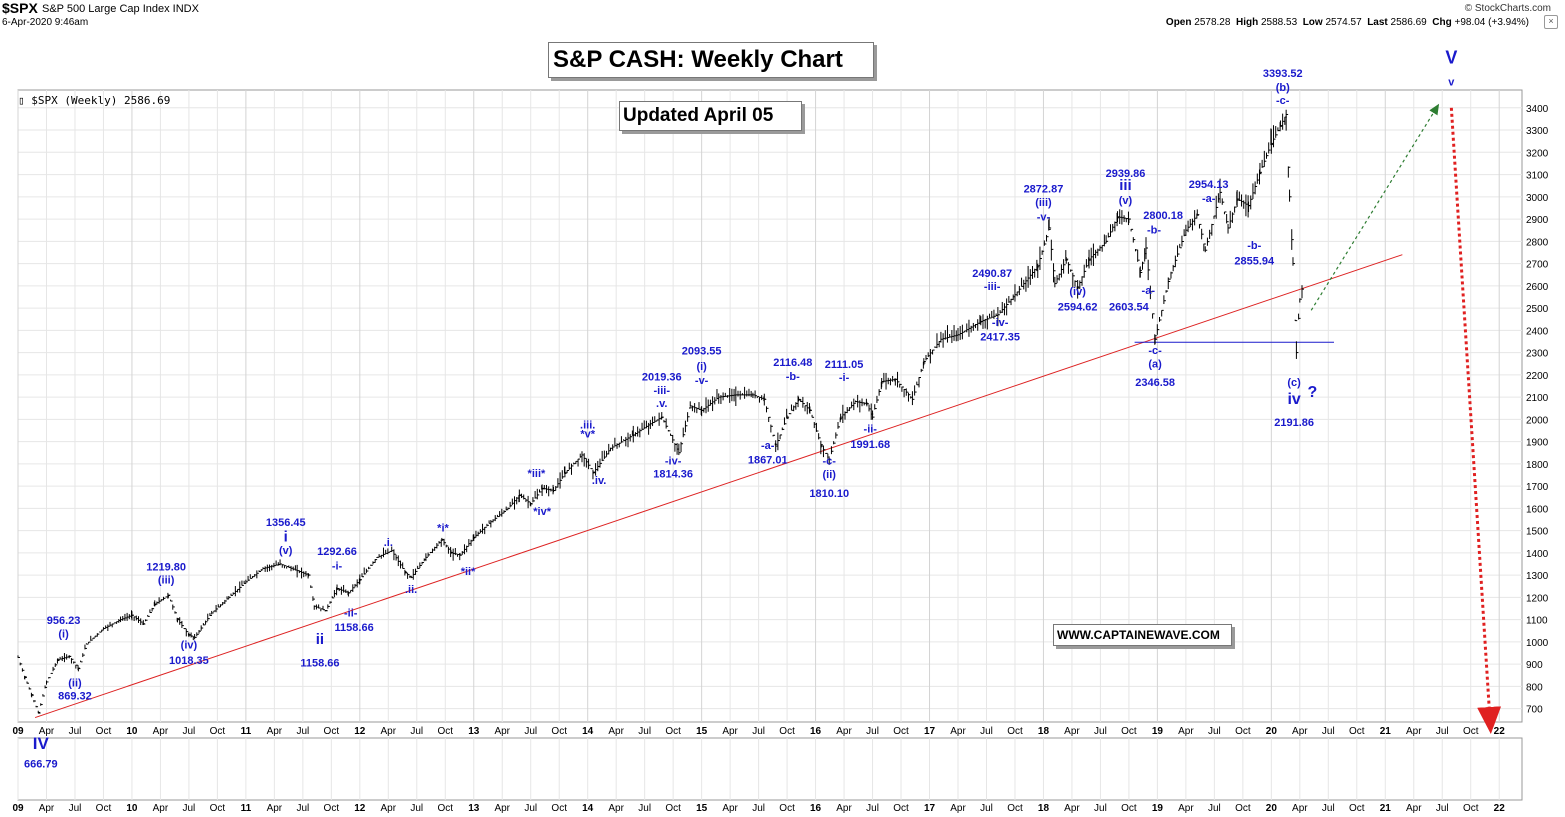 Image resolution: width=1565 pixels, height=817 pixels. Describe the element at coordinates (1312, 392) in the screenshot. I see `wave-label: ?` at that location.